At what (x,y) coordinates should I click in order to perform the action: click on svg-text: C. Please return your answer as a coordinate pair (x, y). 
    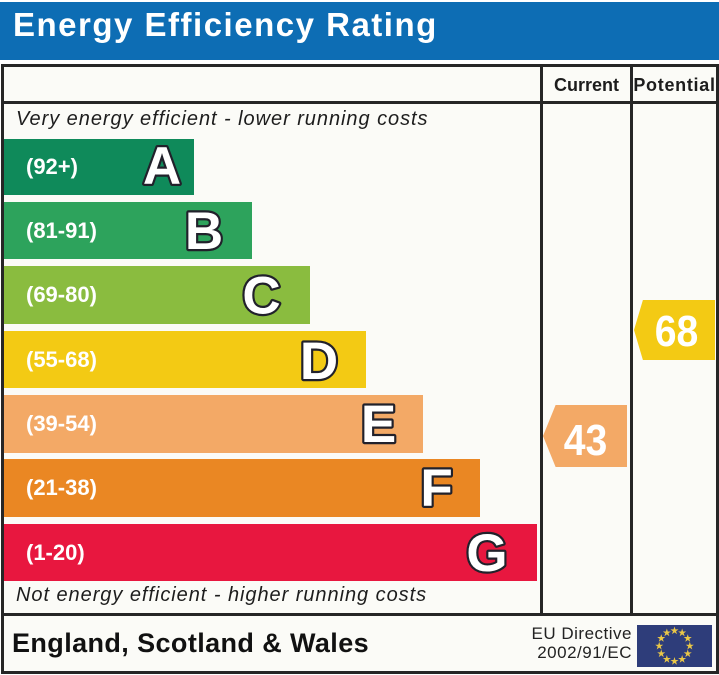
    Looking at the image, I should click on (261, 296).